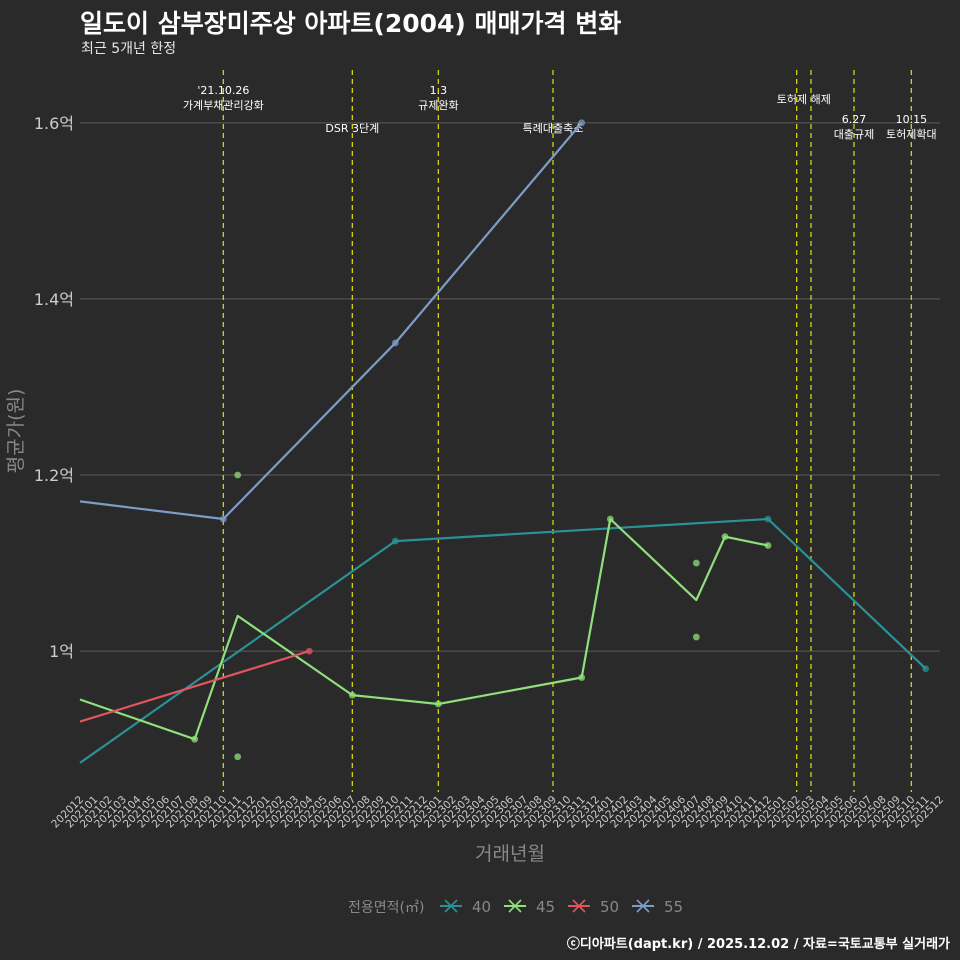  What do you see at coordinates (54, 299) in the screenshot?
I see `y-tick-label: 1.4억` at bounding box center [54, 299].